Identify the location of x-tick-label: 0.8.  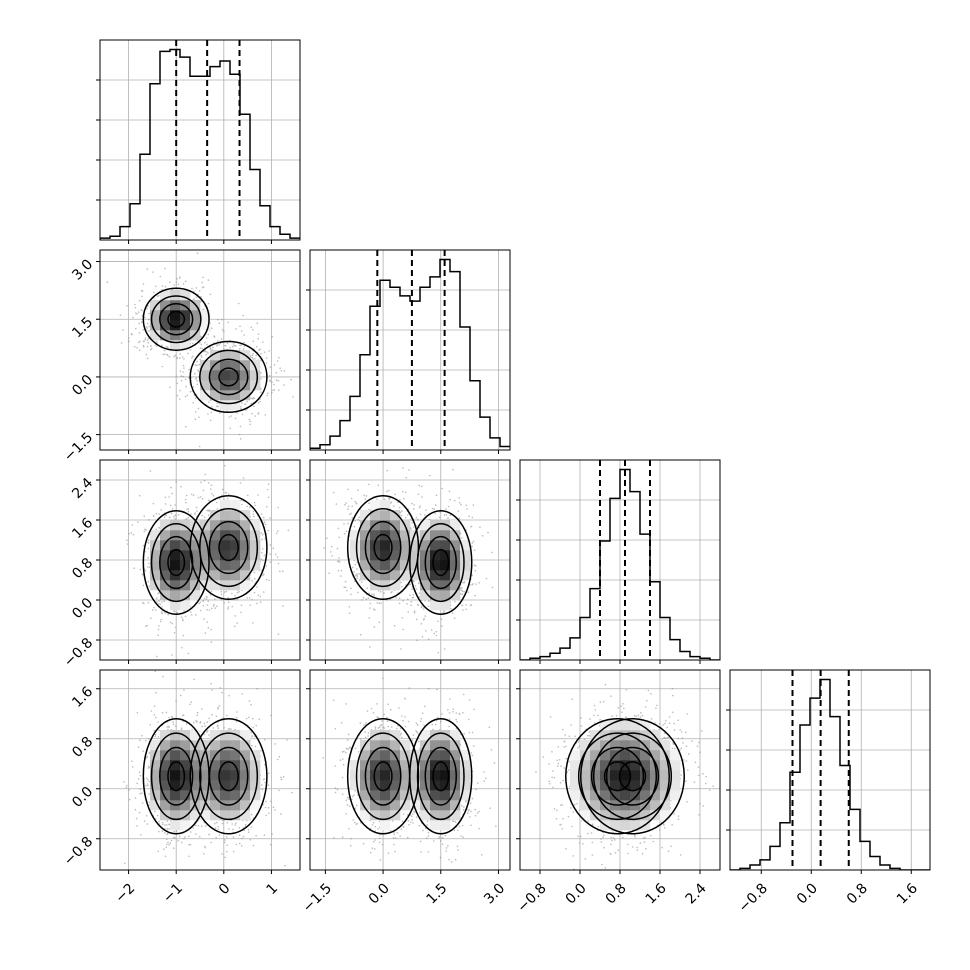
(616, 893).